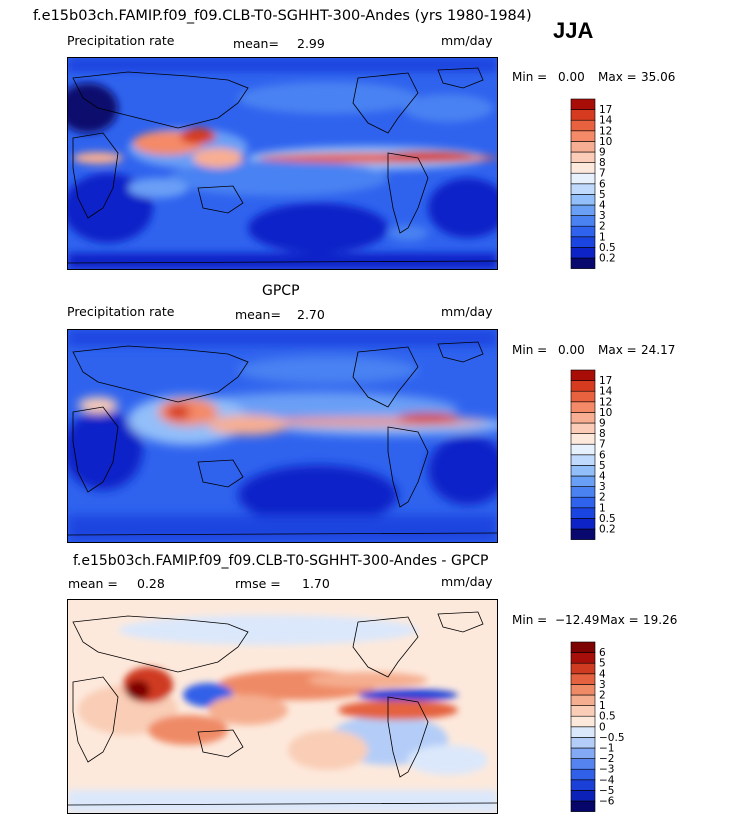  I want to click on panel1-colorbar: 0.2 0.5 1 2 3 4 5 6 7 8 9 10 12 14 17, so click(600, 183).